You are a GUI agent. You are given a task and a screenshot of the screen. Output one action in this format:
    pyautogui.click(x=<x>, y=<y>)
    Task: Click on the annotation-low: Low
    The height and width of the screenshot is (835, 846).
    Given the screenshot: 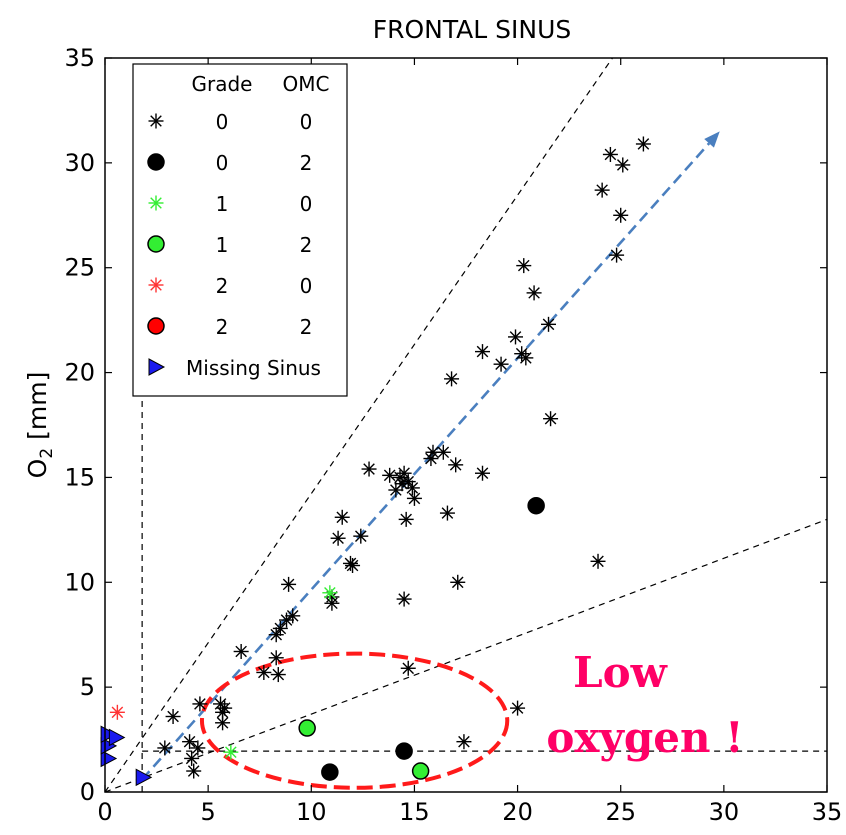 What is the action you would take?
    pyautogui.click(x=620, y=672)
    